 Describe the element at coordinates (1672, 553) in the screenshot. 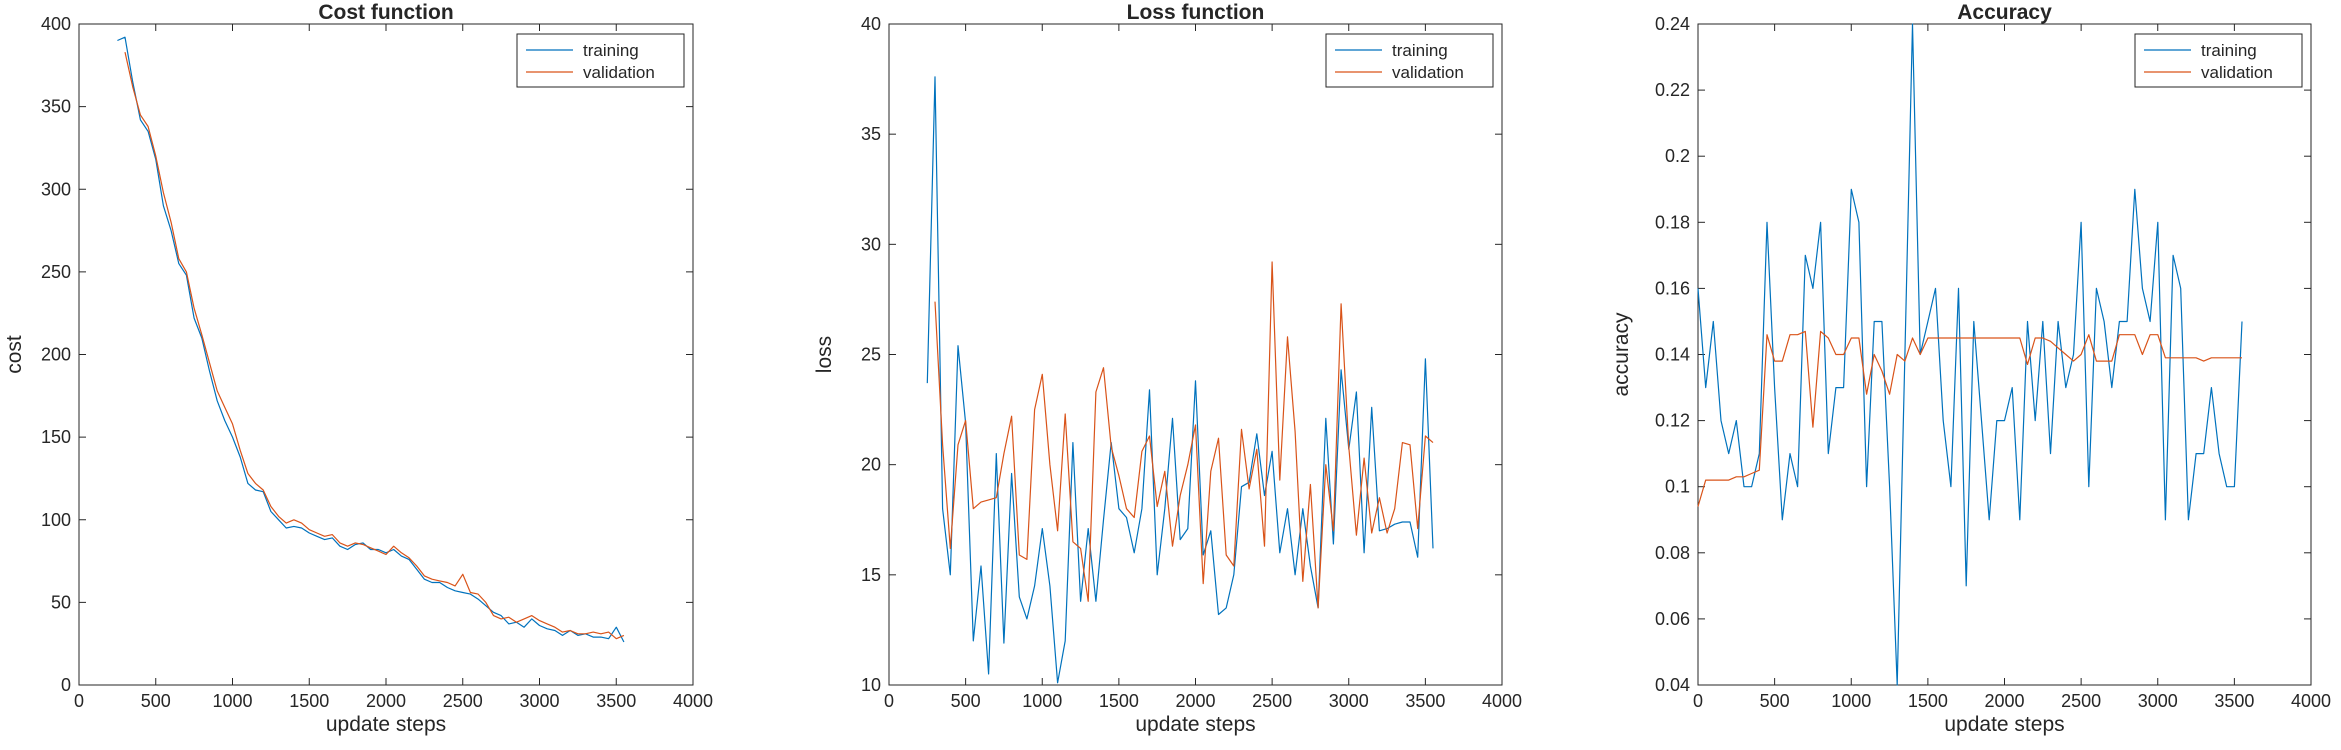

I see `y-tick-label: 0.08` at that location.